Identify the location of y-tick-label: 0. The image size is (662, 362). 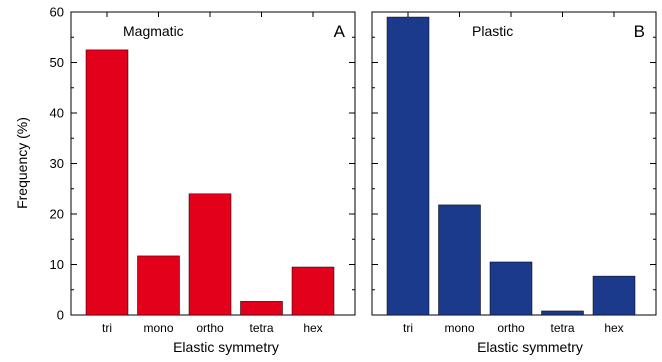
(60, 315).